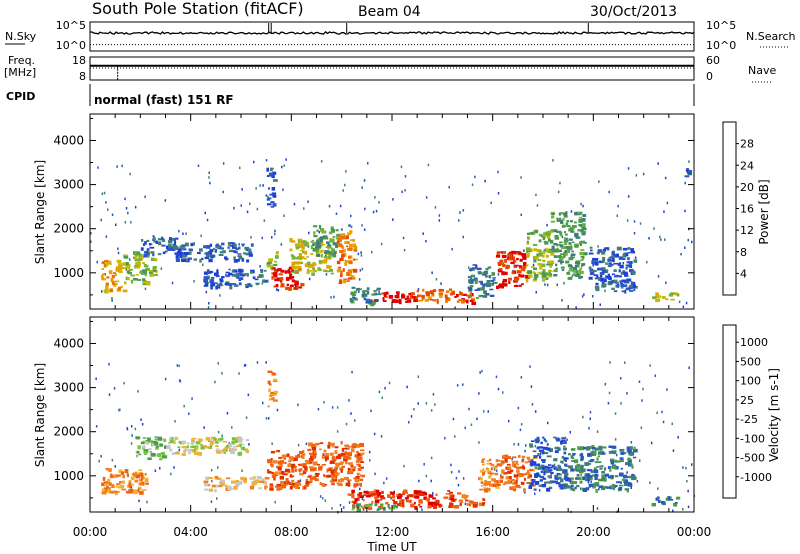  What do you see at coordinates (40, 415) in the screenshot?
I see `velocity-ylabel: Slant Range [km]` at bounding box center [40, 415].